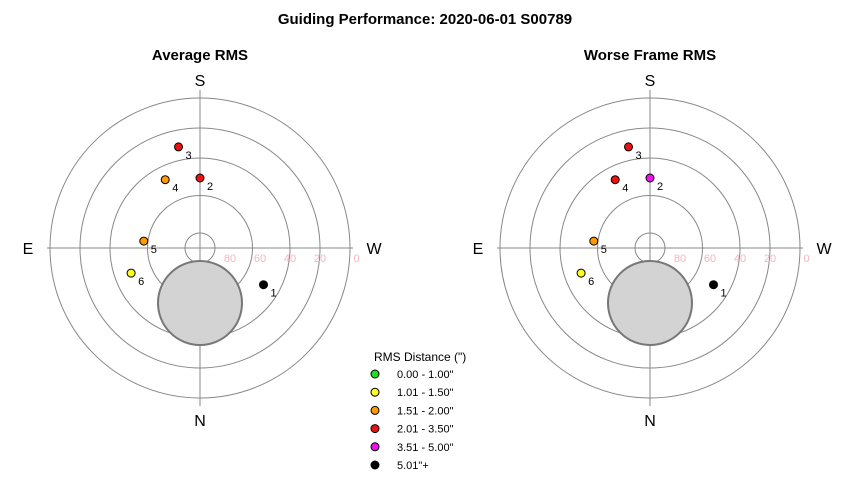 The width and height of the screenshot is (850, 480). I want to click on legend-label: 1.01 - 1.50", so click(425, 393).